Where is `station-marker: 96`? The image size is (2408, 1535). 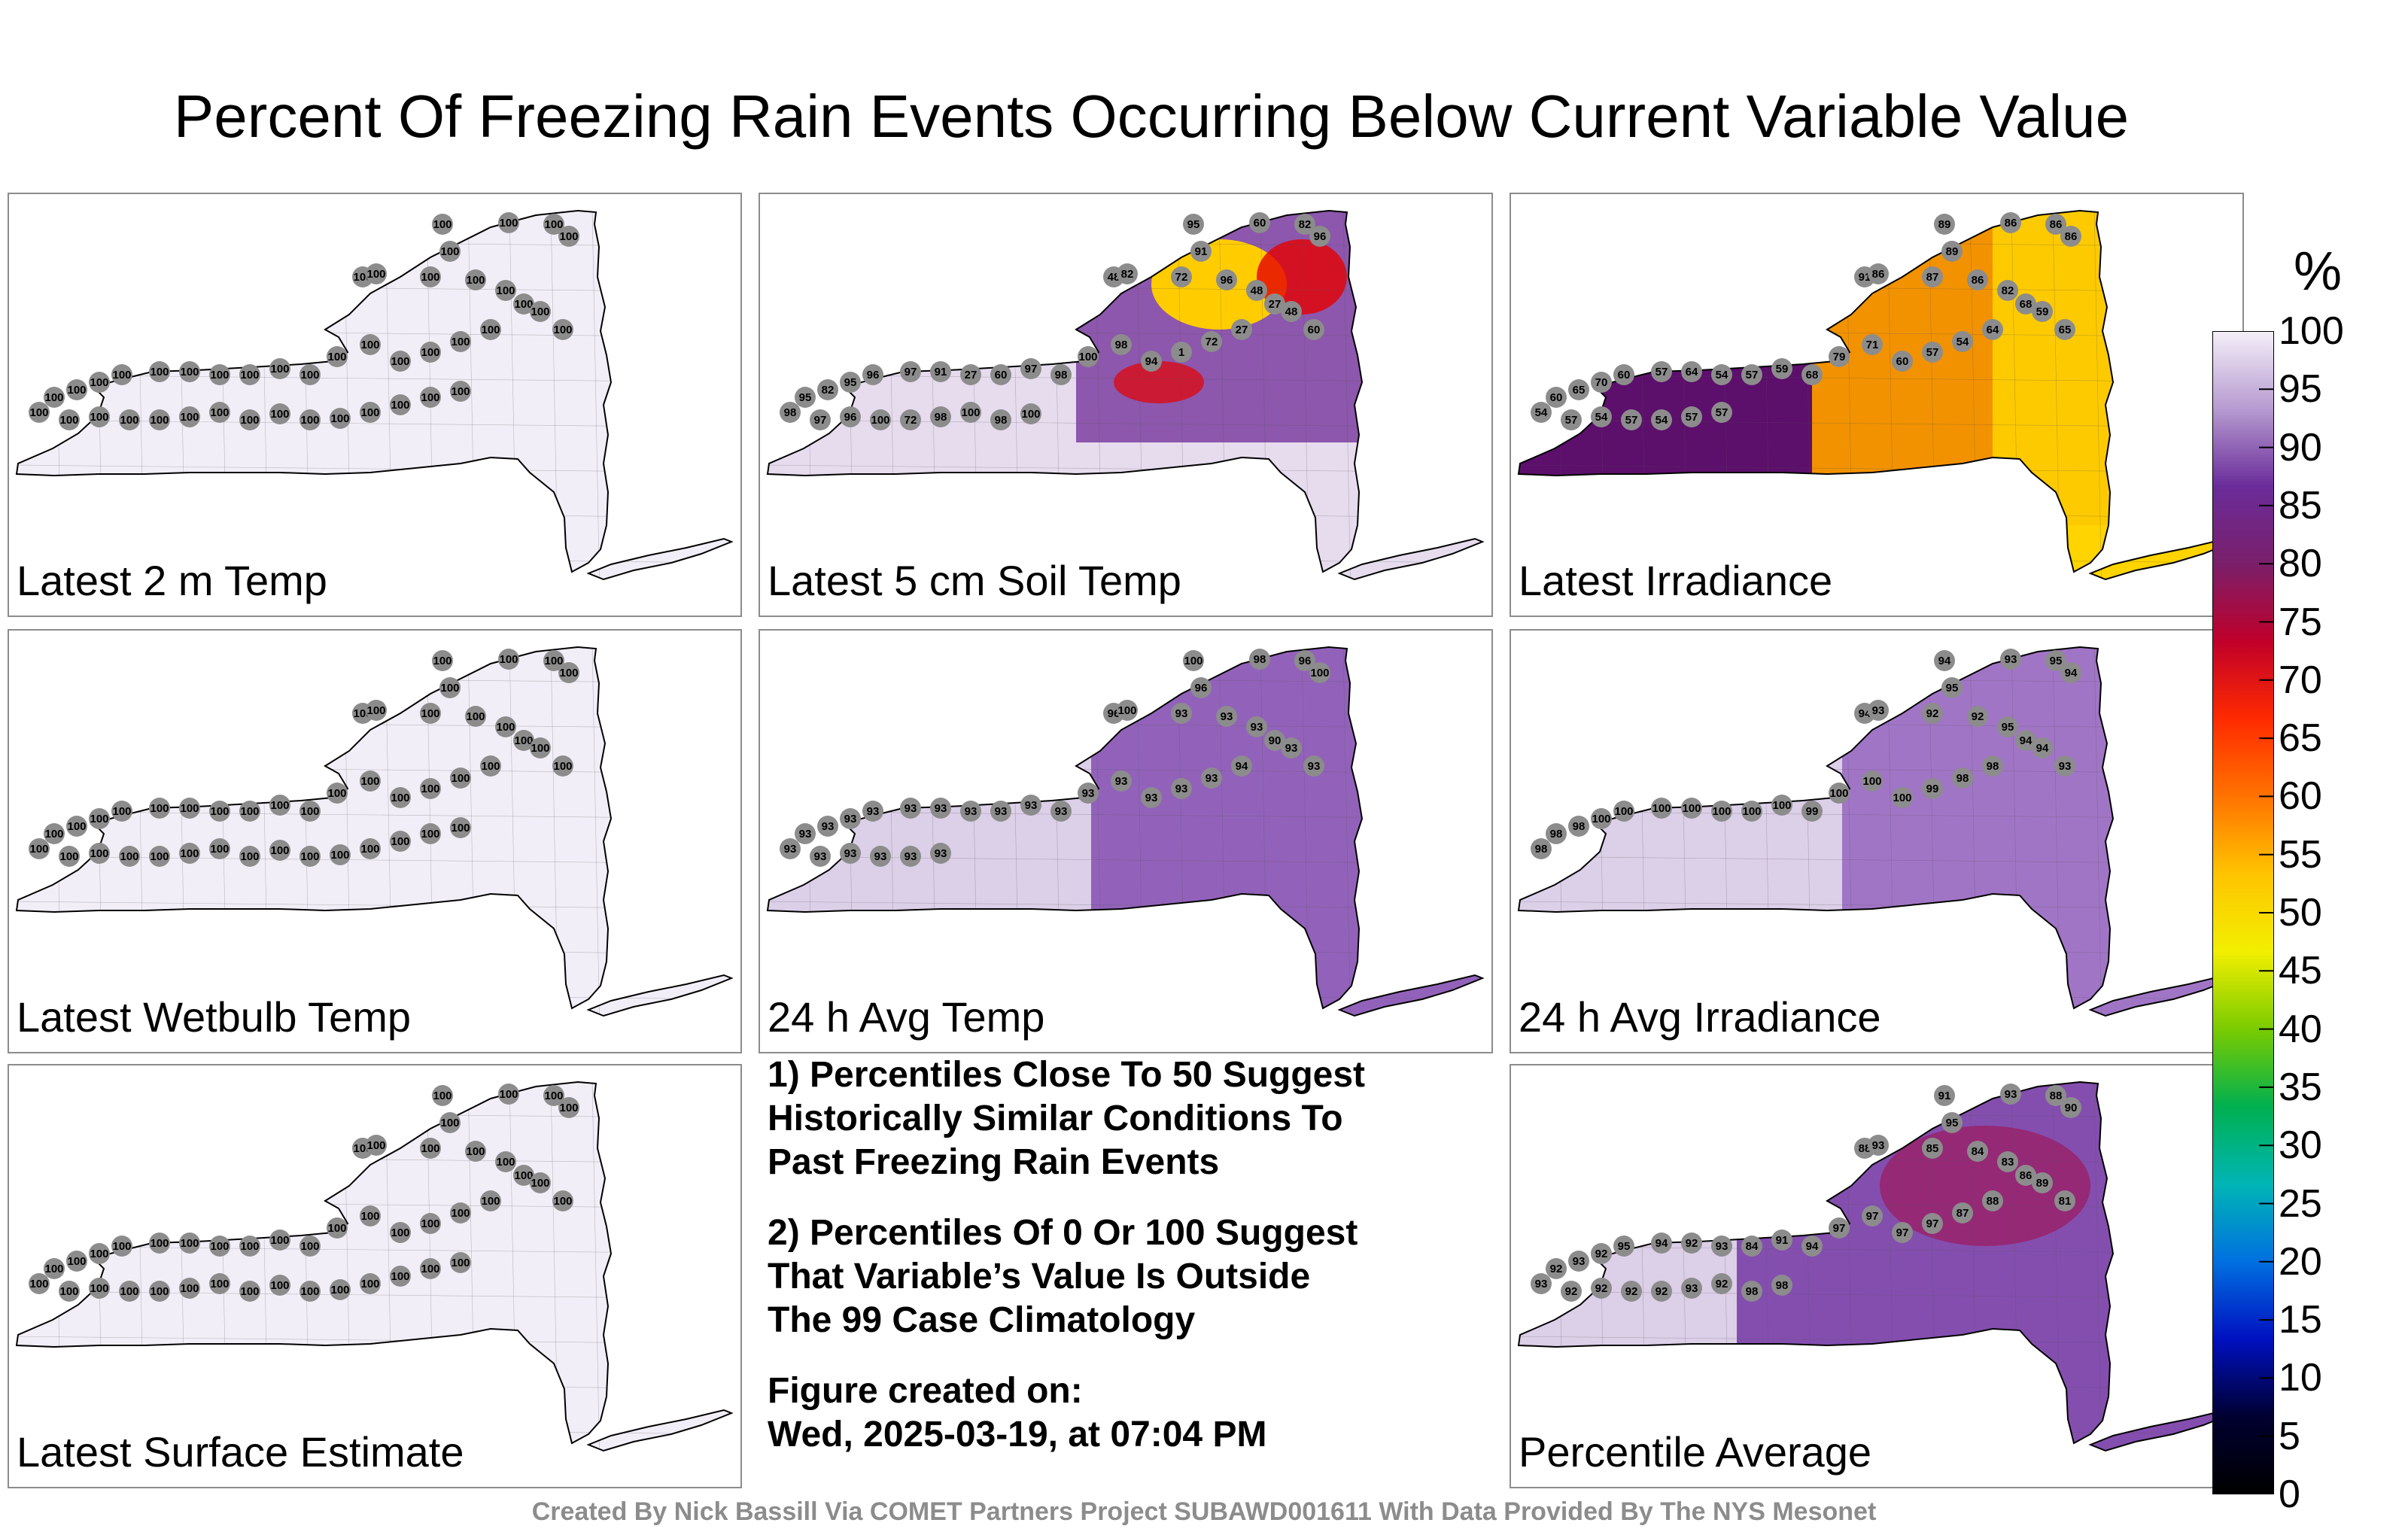
station-marker: 96 is located at coordinates (850, 416).